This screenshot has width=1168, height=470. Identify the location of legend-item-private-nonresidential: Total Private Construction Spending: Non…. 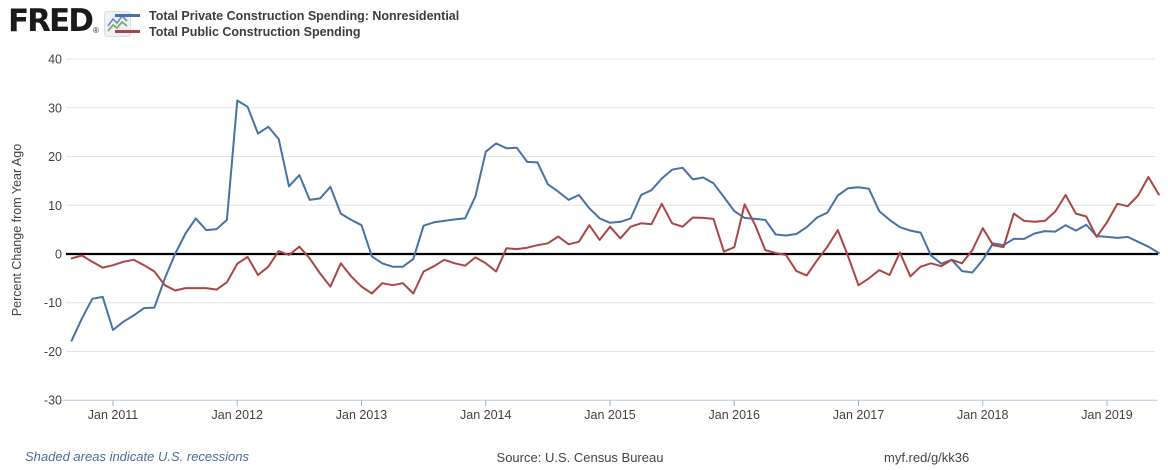
(287, 15).